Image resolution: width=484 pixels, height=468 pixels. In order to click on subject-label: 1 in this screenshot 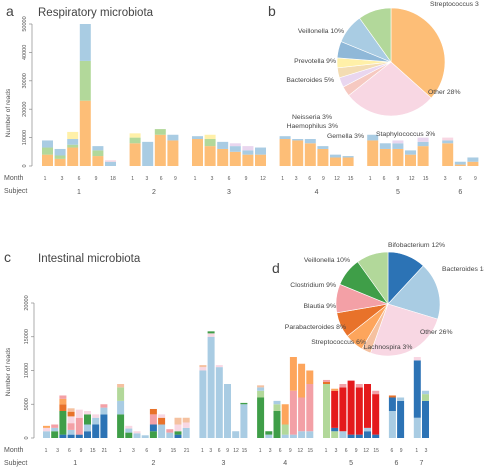, I will do `click(79, 192)`.